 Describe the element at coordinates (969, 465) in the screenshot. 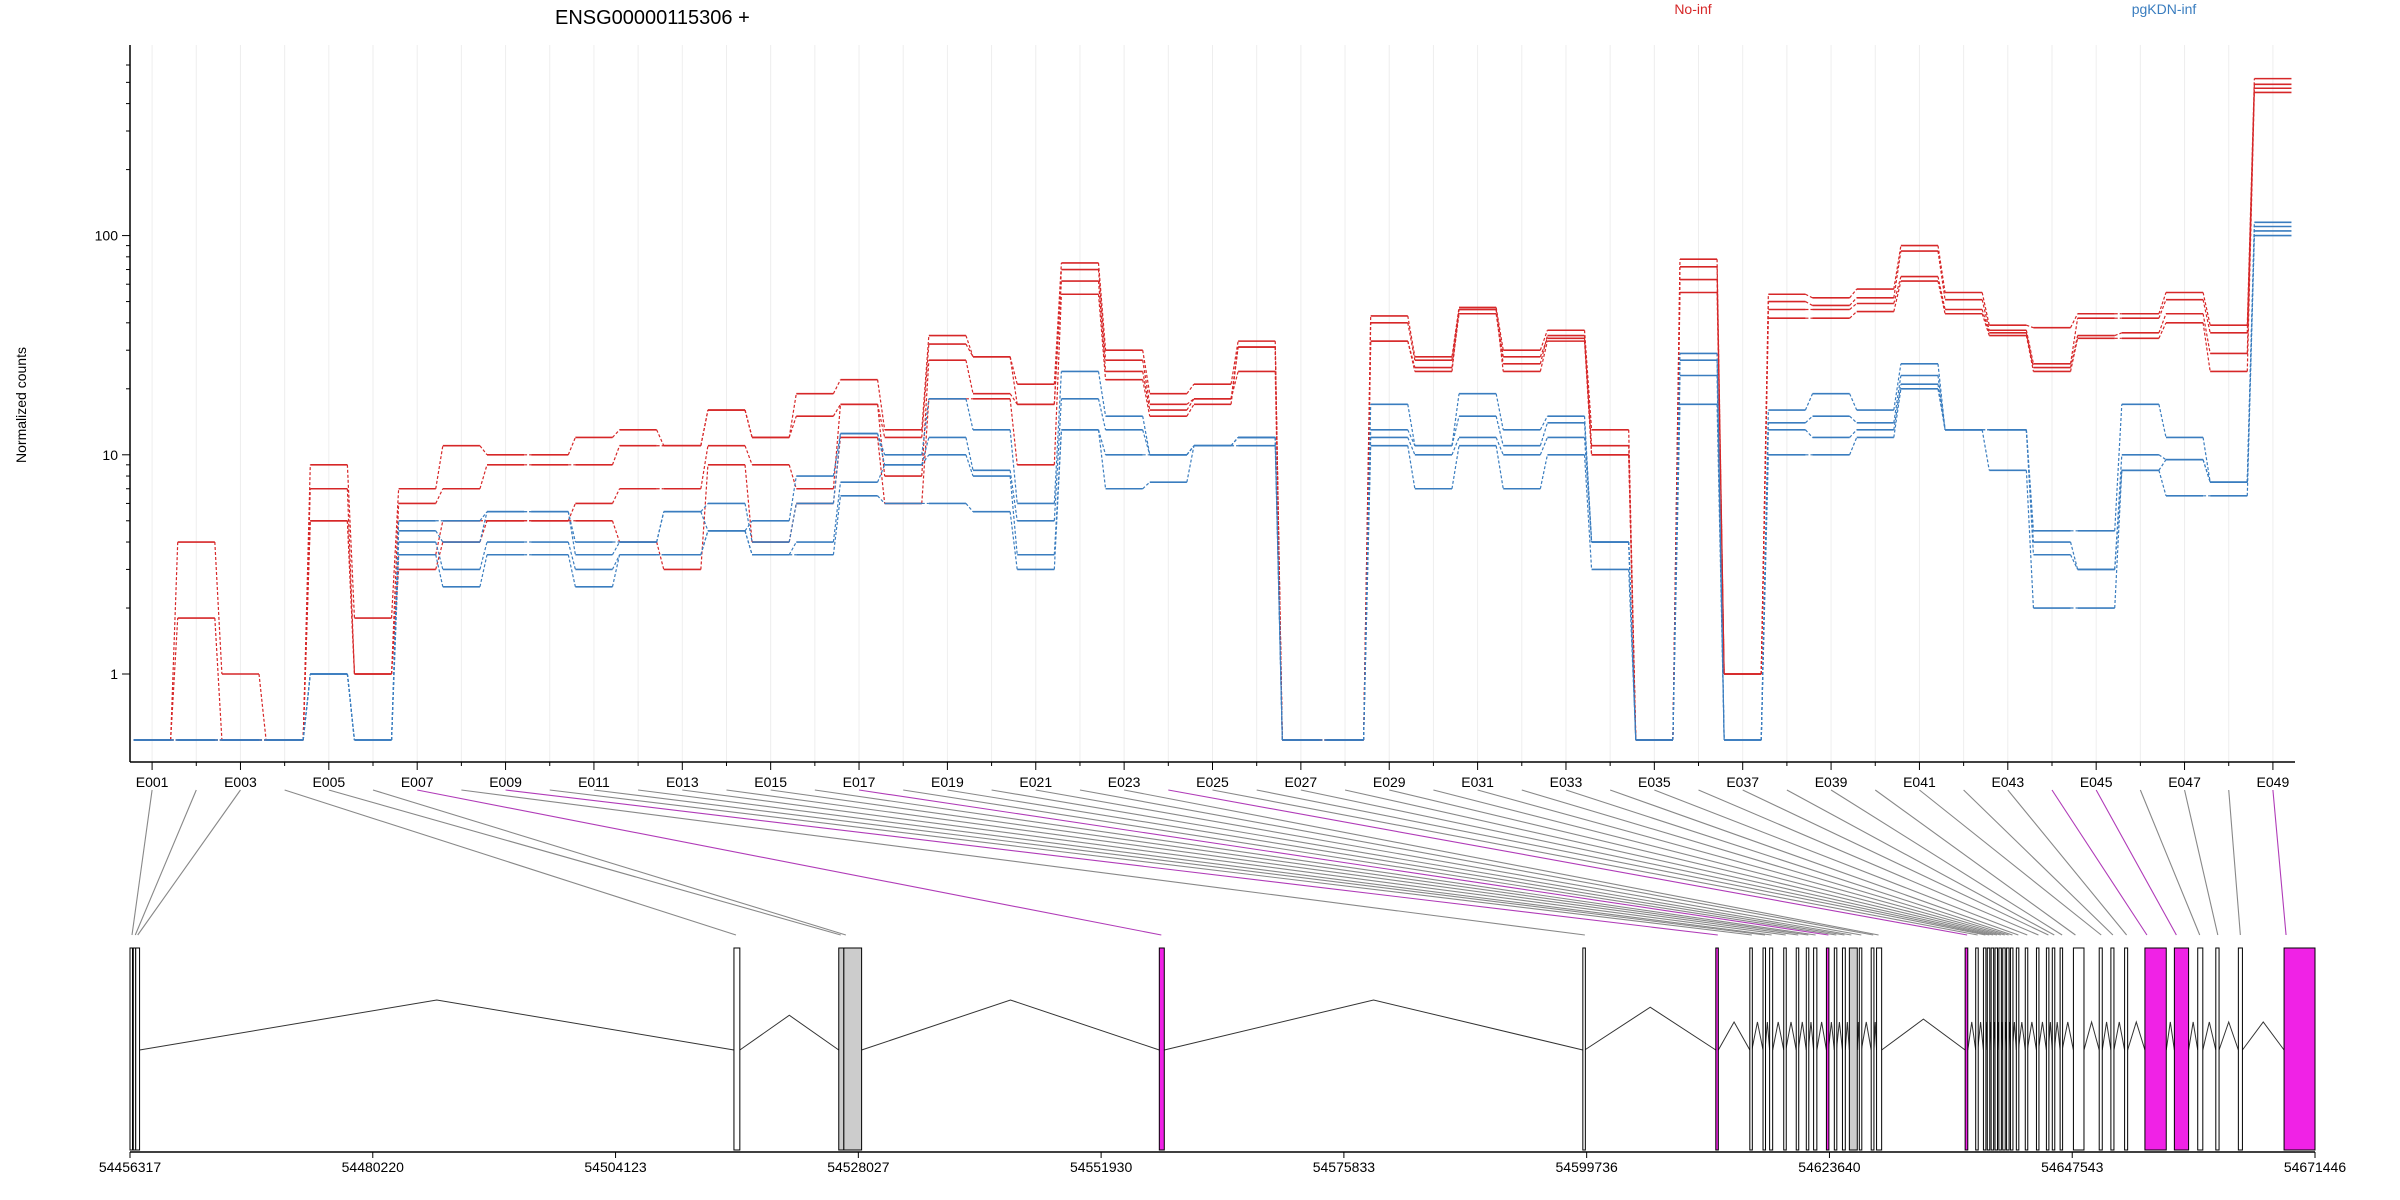

I see `connector-E019` at that location.